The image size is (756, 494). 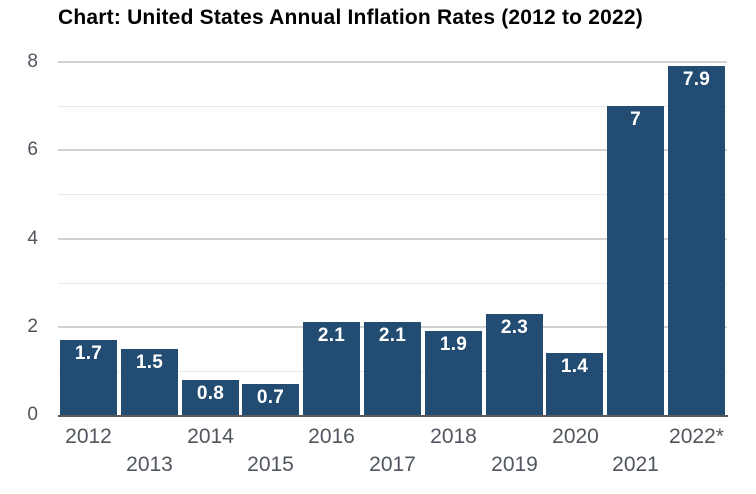 What do you see at coordinates (88, 377) in the screenshot?
I see `bar-2012: 1.7` at bounding box center [88, 377].